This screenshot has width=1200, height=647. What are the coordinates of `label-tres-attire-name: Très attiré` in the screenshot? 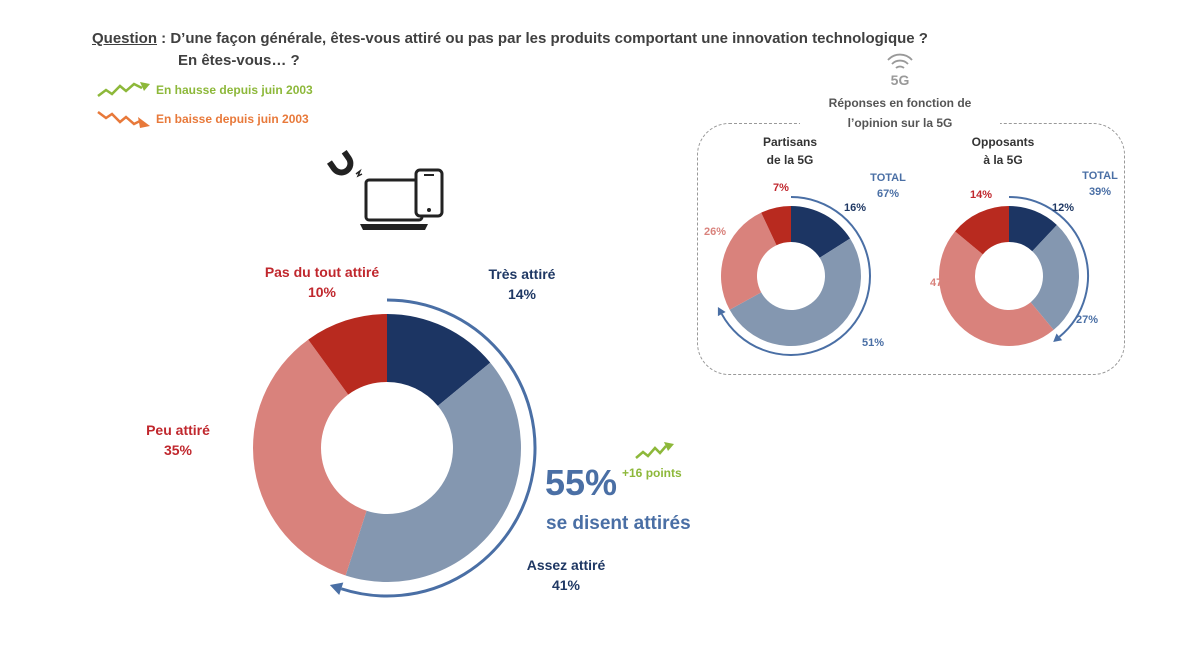 It's located at (522, 274).